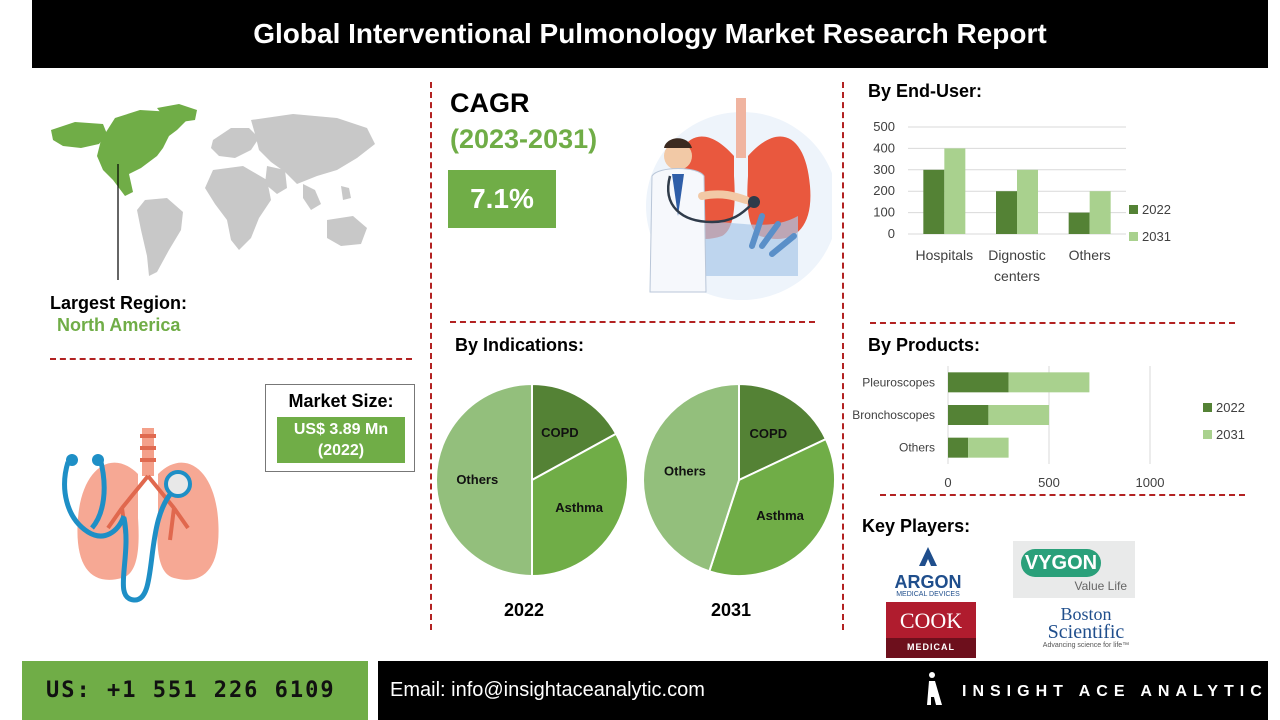 The width and height of the screenshot is (1280, 720). I want to click on market-size-card: Market Size: US$ 3.89 Mn (2022), so click(340, 428).